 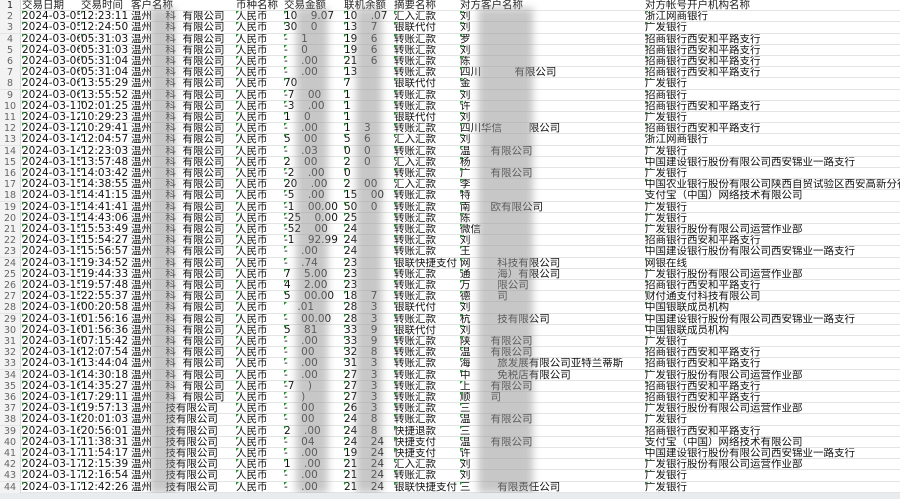 I want to click on cell-time: 12:04:57, so click(x=106, y=139).